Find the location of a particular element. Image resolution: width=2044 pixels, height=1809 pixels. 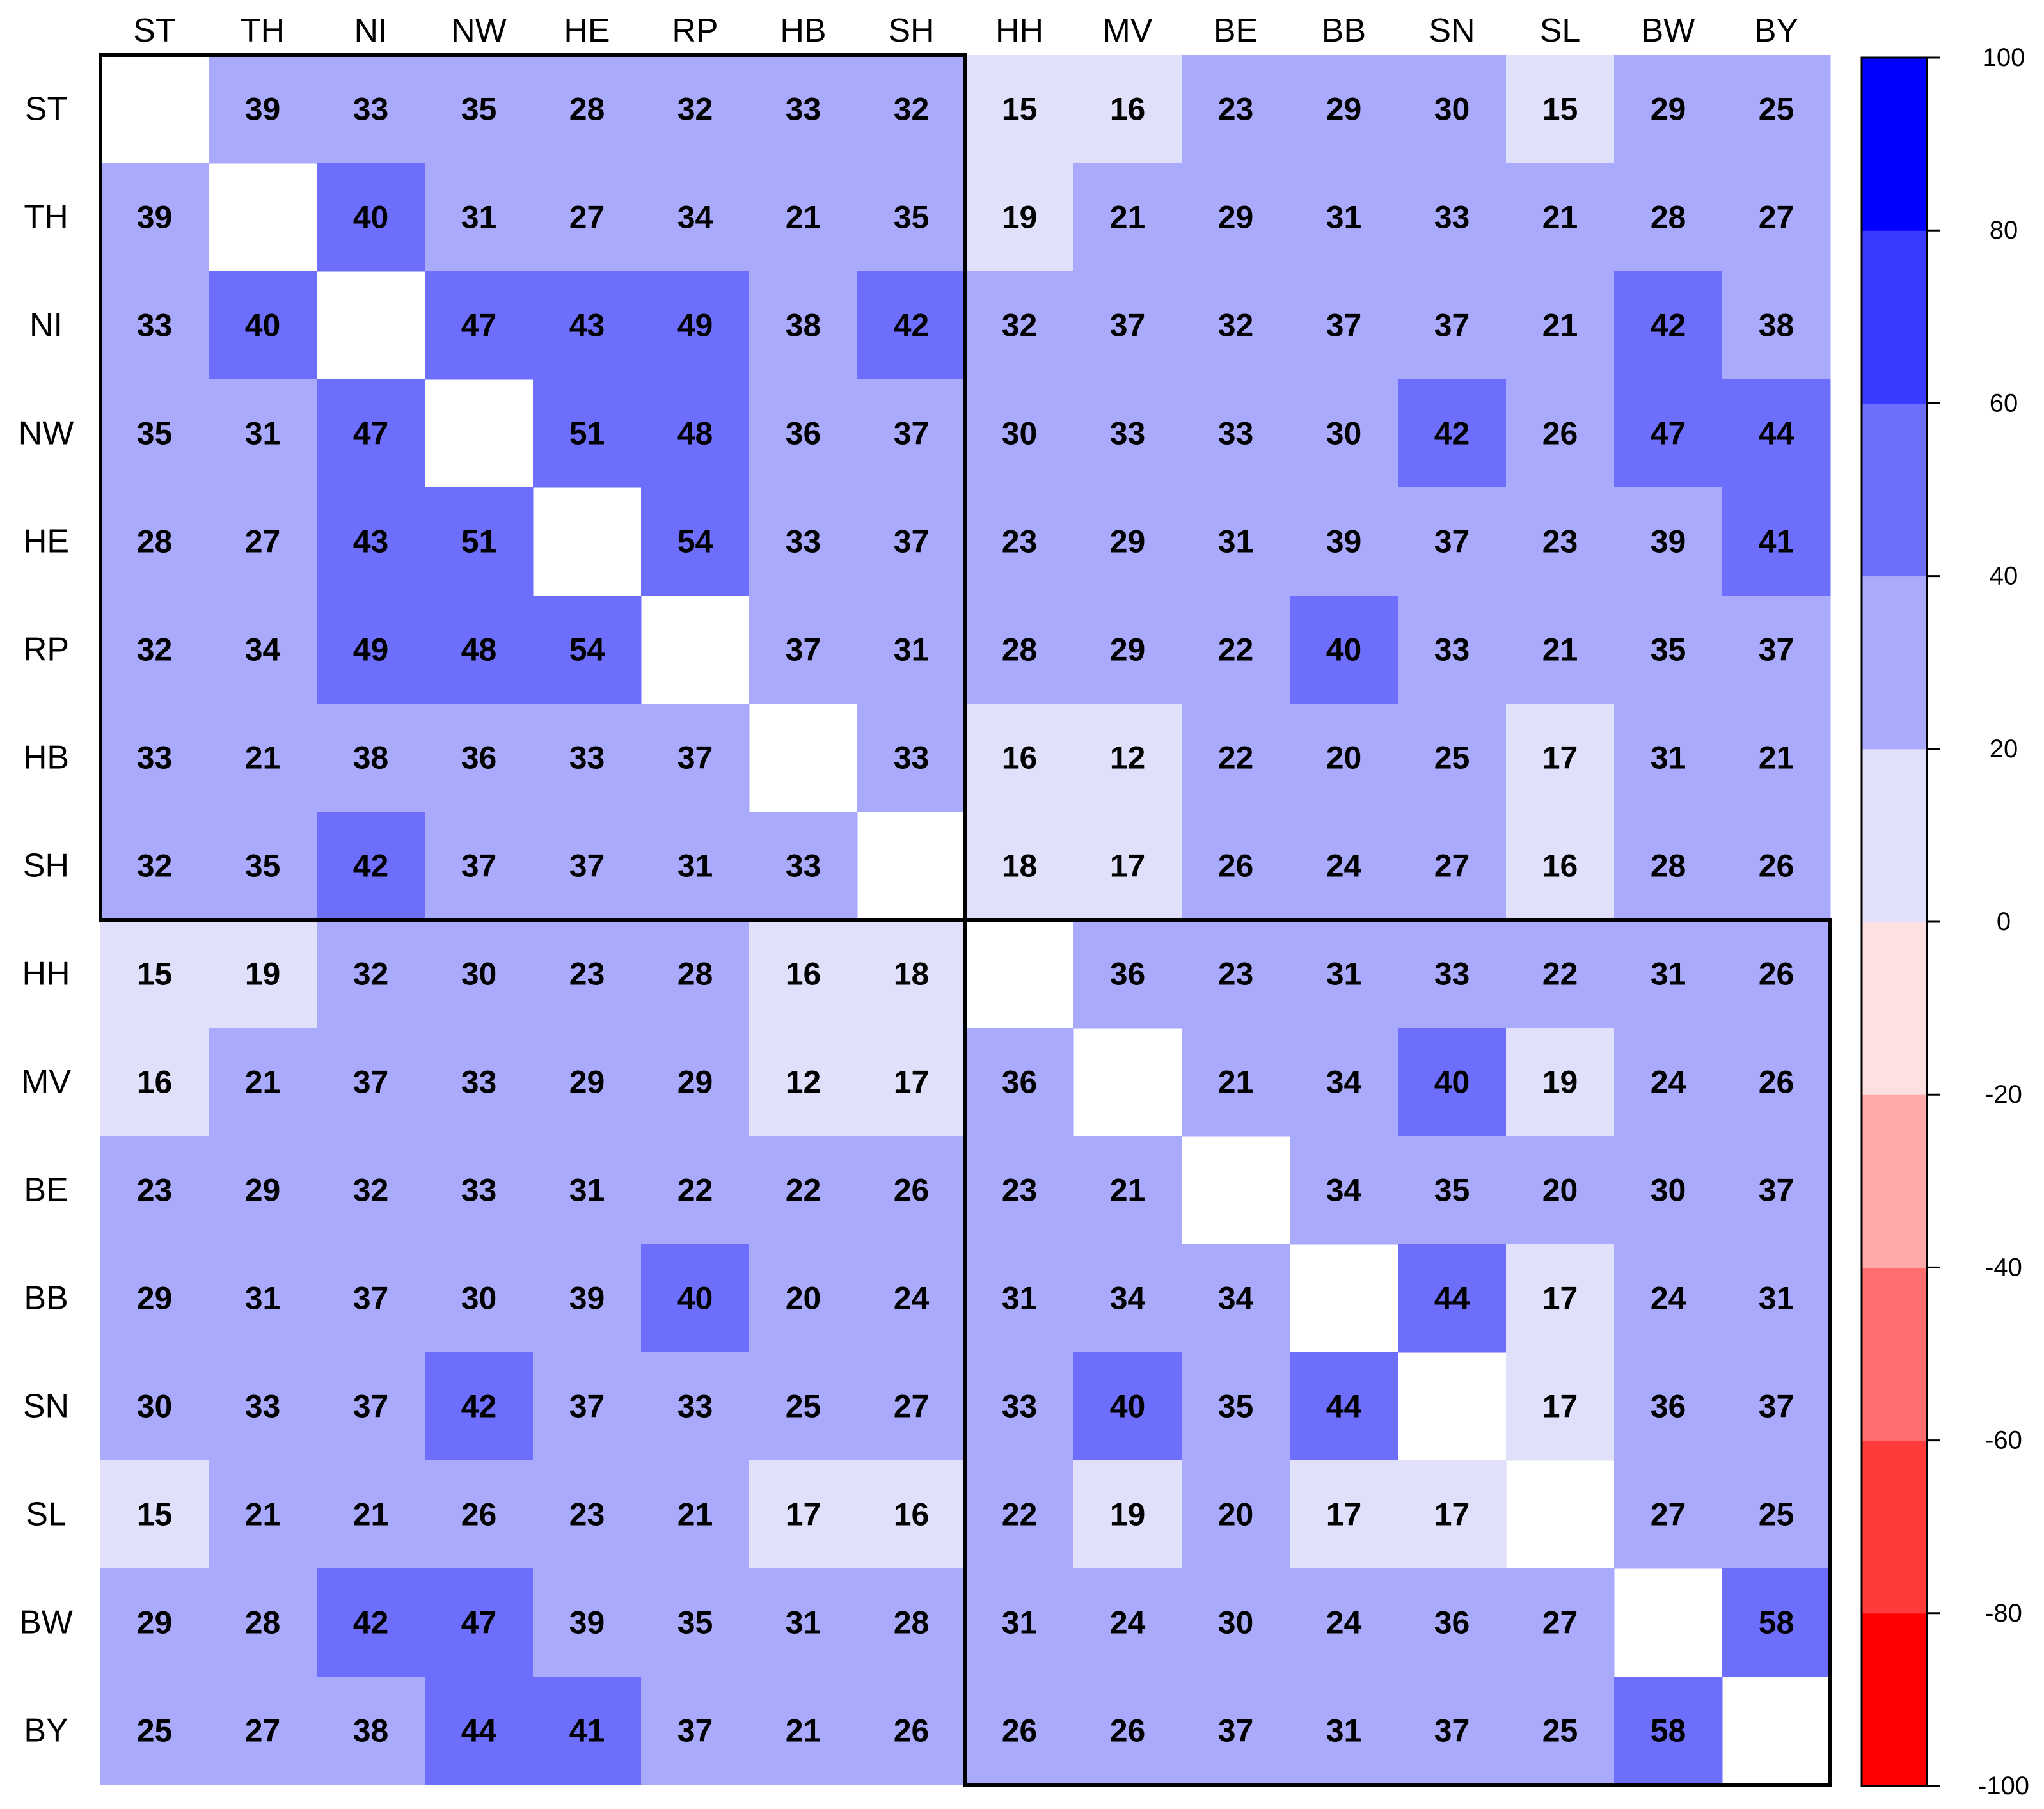

colorbar-tick-label: -80 is located at coordinates (2003, 1613).